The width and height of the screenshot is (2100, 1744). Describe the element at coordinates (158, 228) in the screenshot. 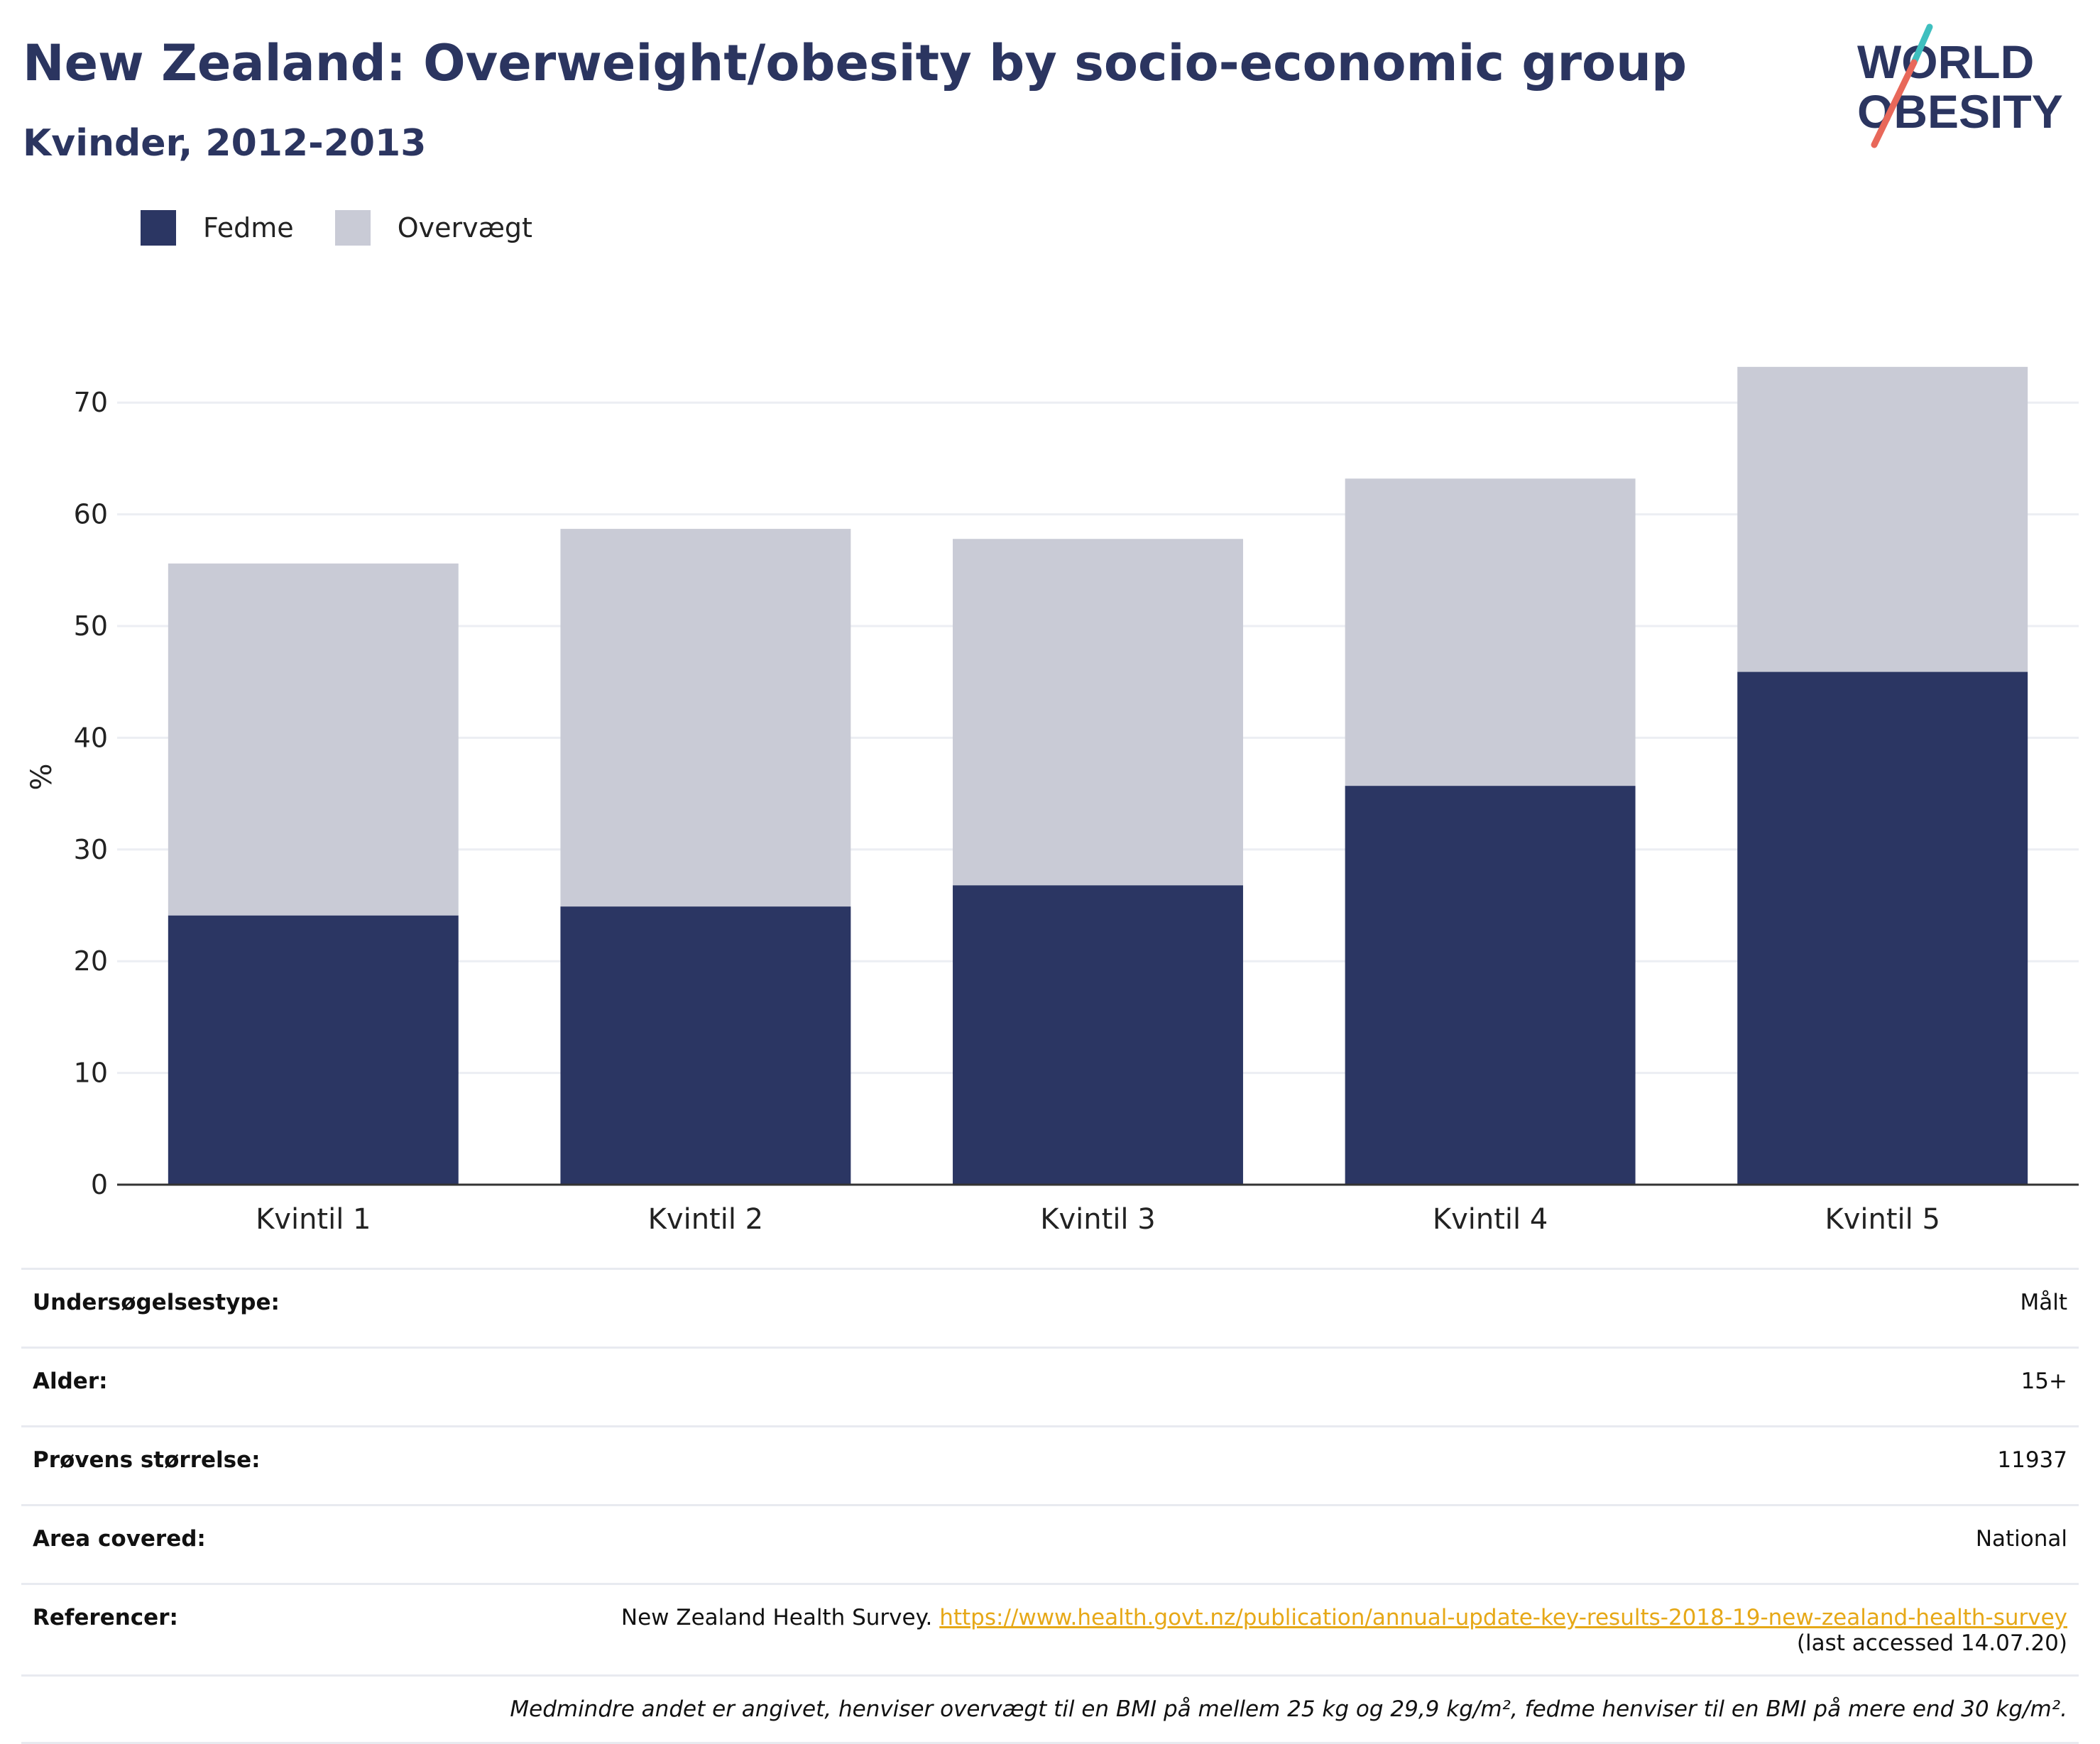

I see `legend-swatch-fedme` at that location.